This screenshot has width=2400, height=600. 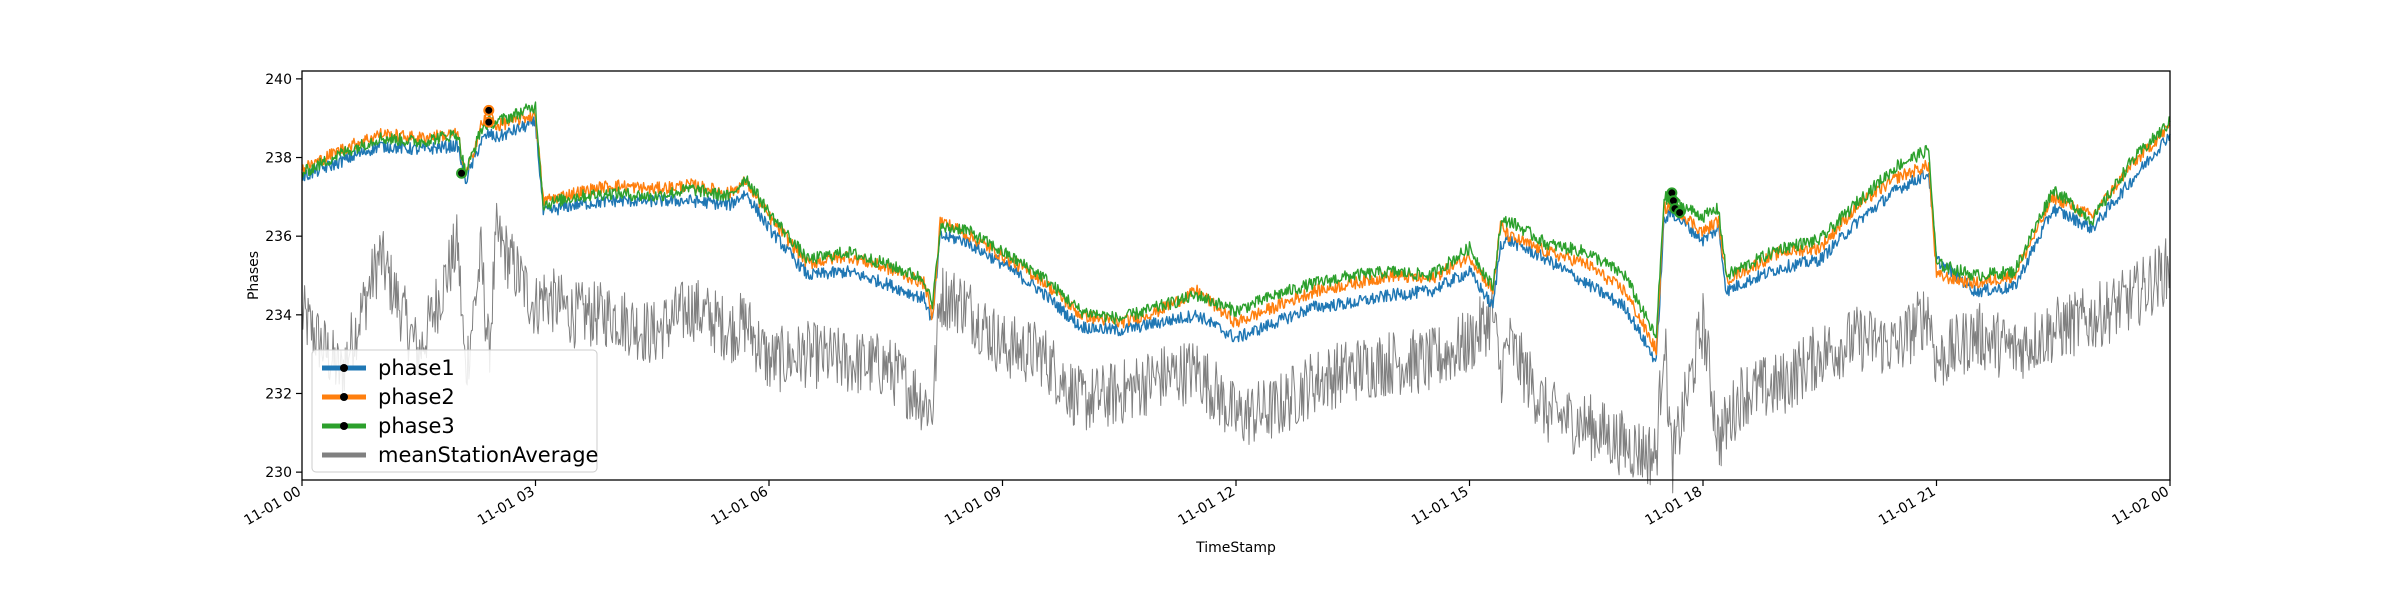 What do you see at coordinates (1907, 506) in the screenshot?
I see `x-tick-label: 11-01 21` at bounding box center [1907, 506].